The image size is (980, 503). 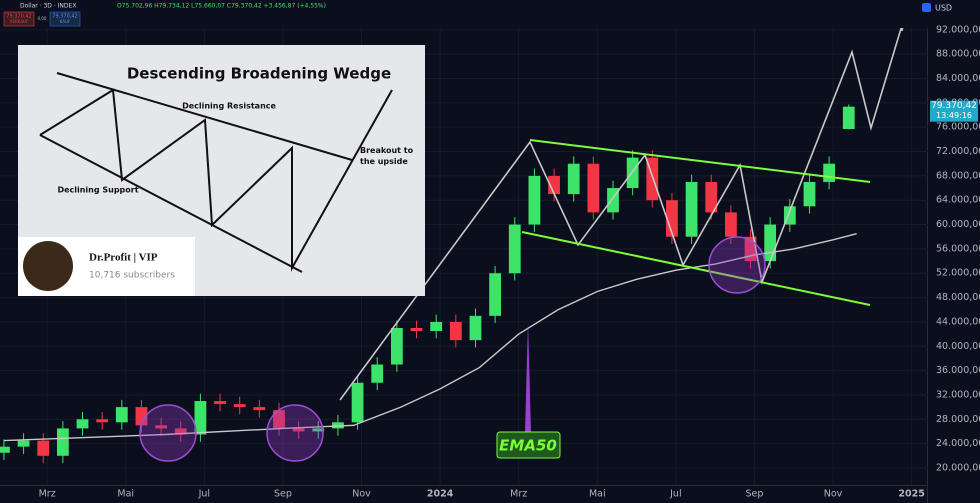 What do you see at coordinates (958, 419) in the screenshot?
I see `y-tick-label: 28.000,00` at bounding box center [958, 419].